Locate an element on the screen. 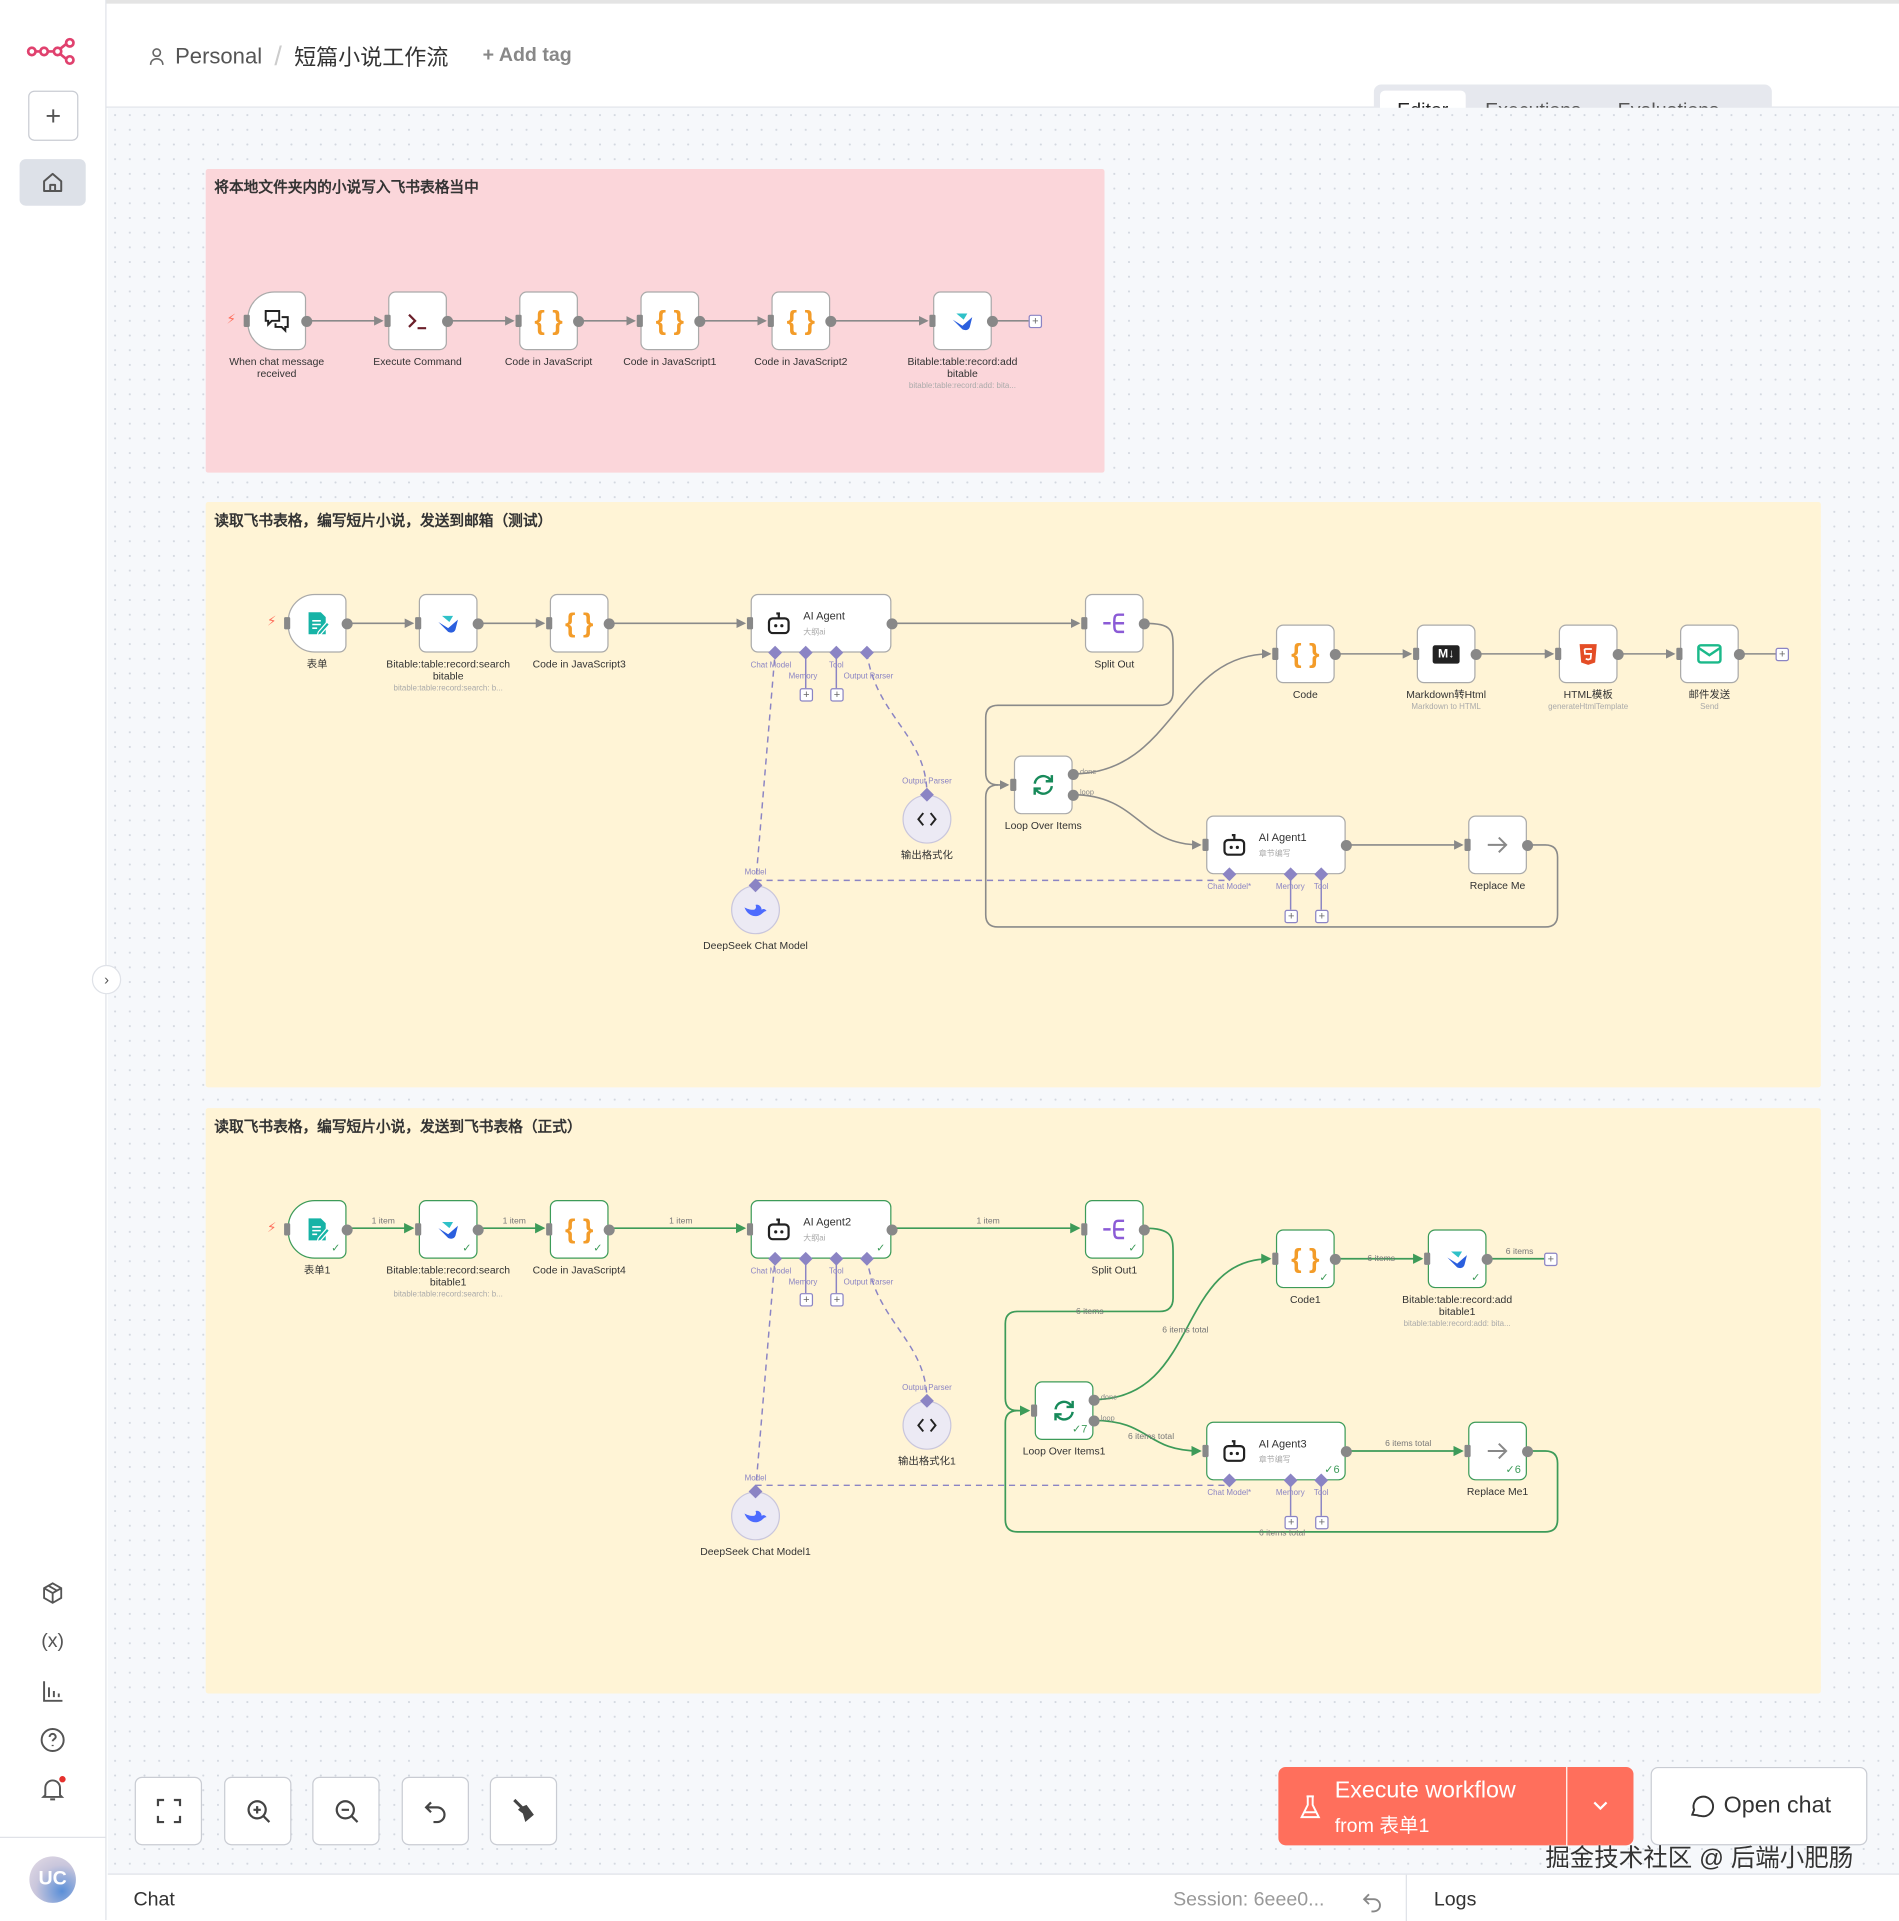 Image resolution: width=1899 pixels, height=1921 pixels. workflow-node: AI Agent1 章节编写 is located at coordinates (1276, 845).